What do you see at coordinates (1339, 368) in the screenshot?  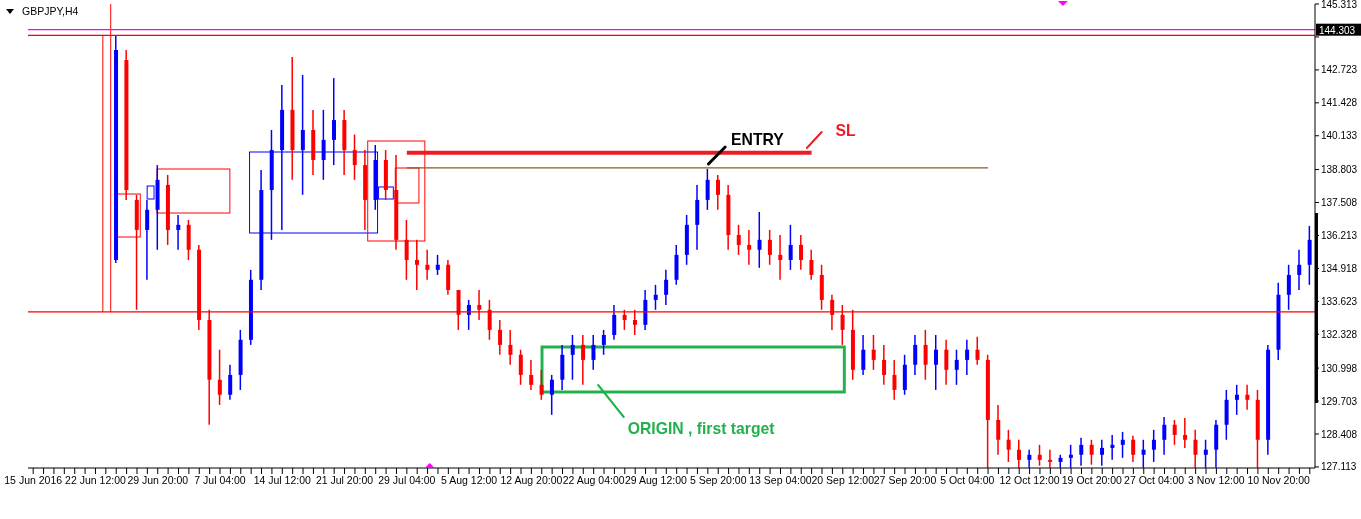 I see `y-tick-label: 130.998` at bounding box center [1339, 368].